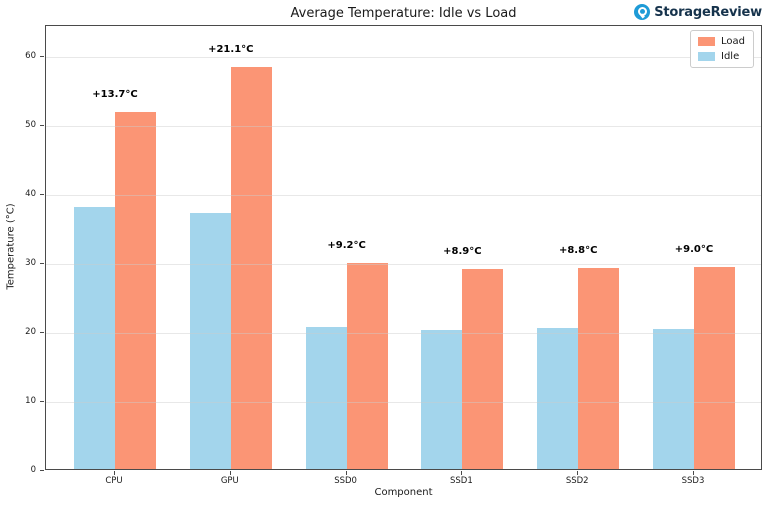  I want to click on storagereview-brand: StorageReview, so click(698, 12).